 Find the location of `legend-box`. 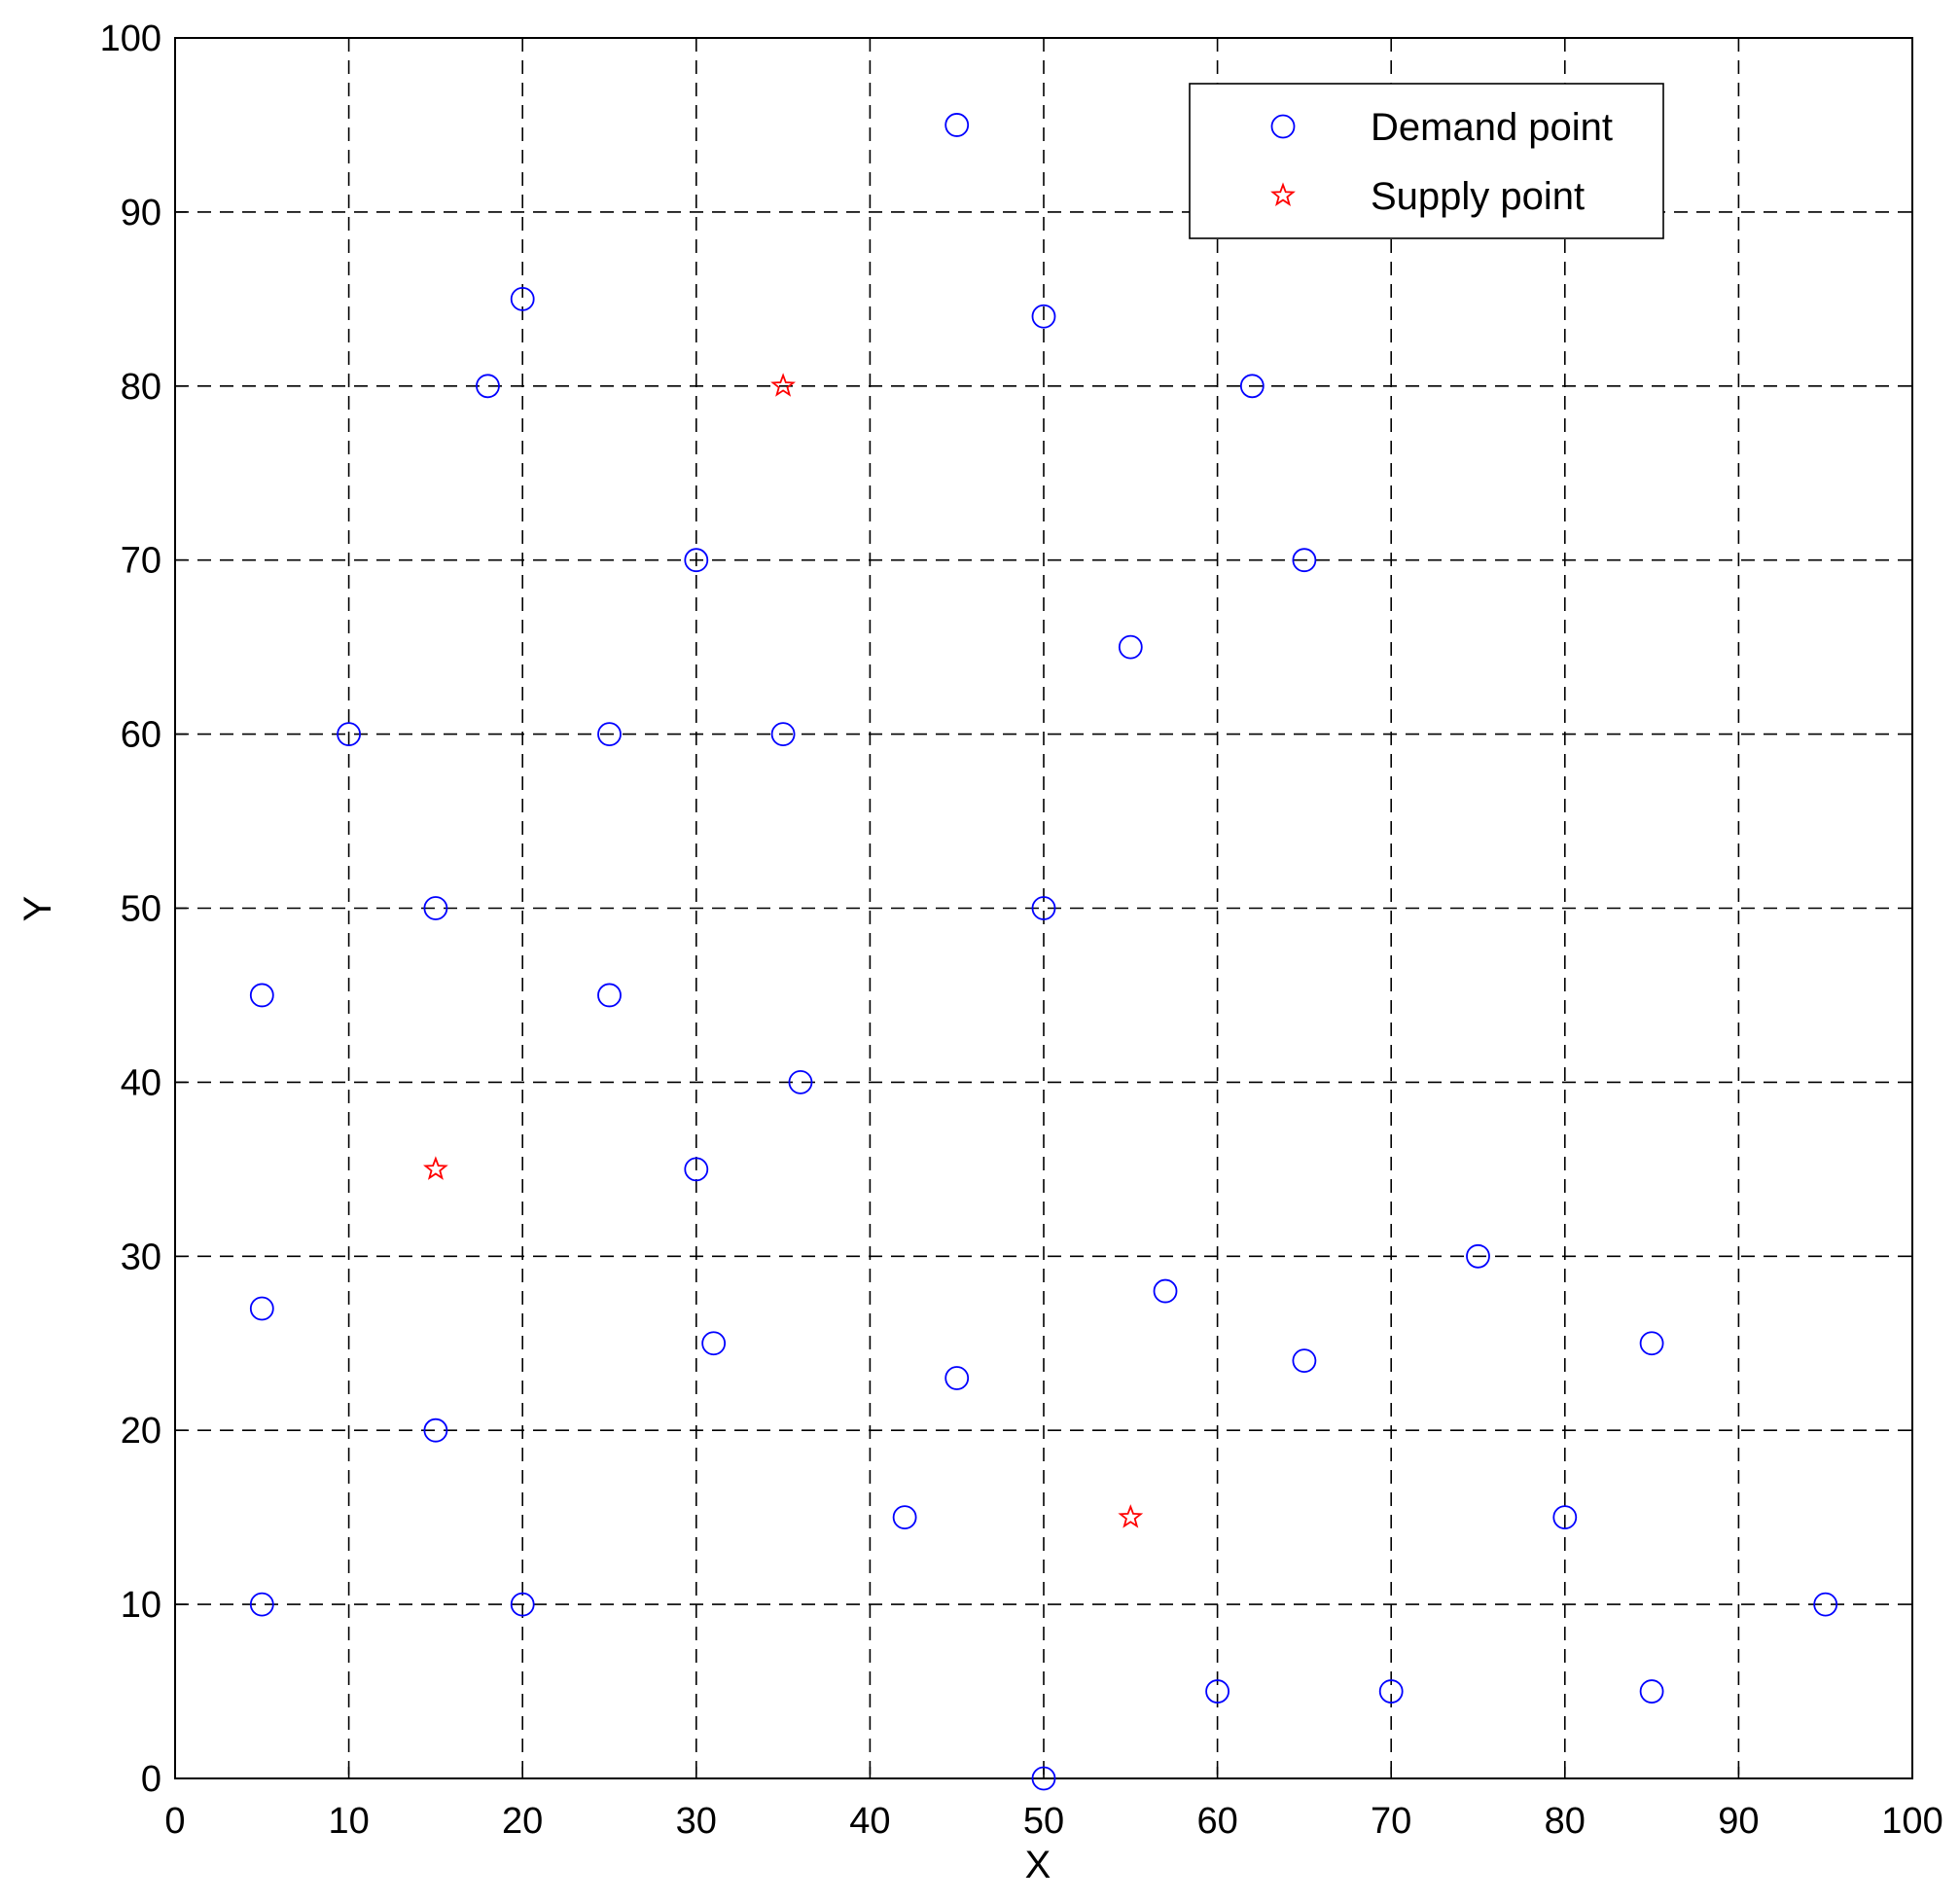

legend-box is located at coordinates (1426, 161).